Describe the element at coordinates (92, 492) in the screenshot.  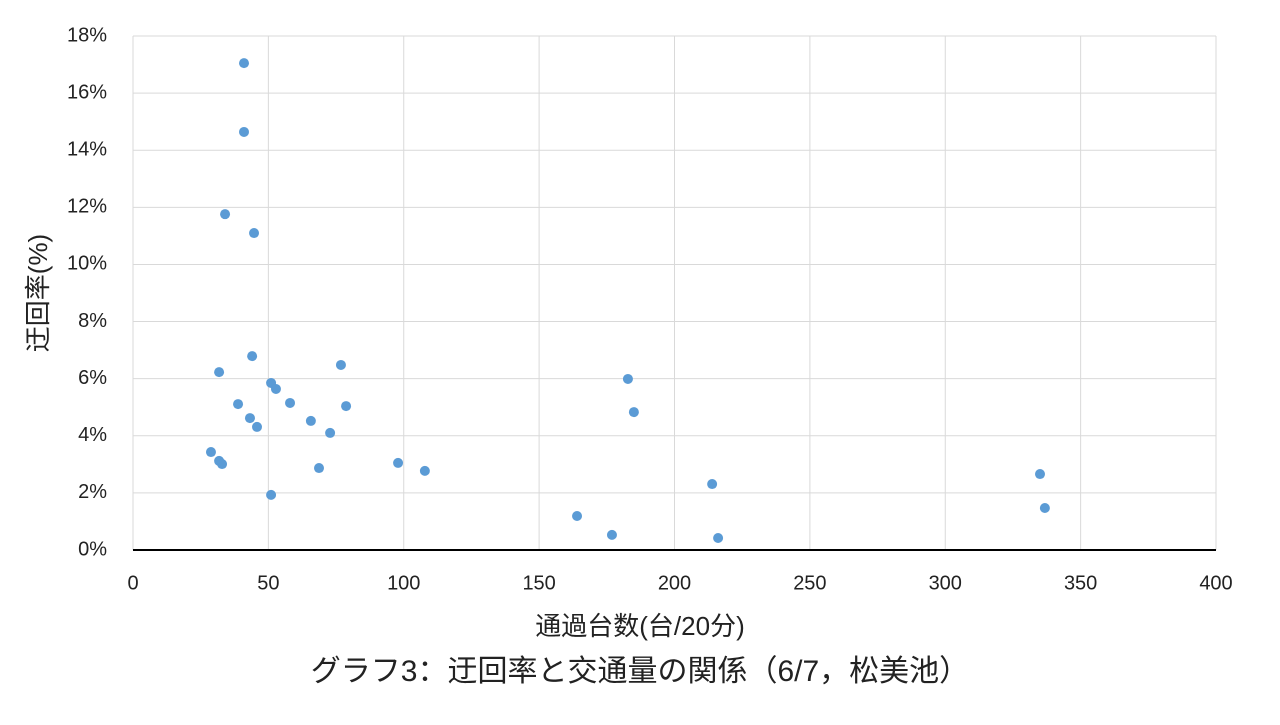
I see `y-tick-label: 2%` at that location.